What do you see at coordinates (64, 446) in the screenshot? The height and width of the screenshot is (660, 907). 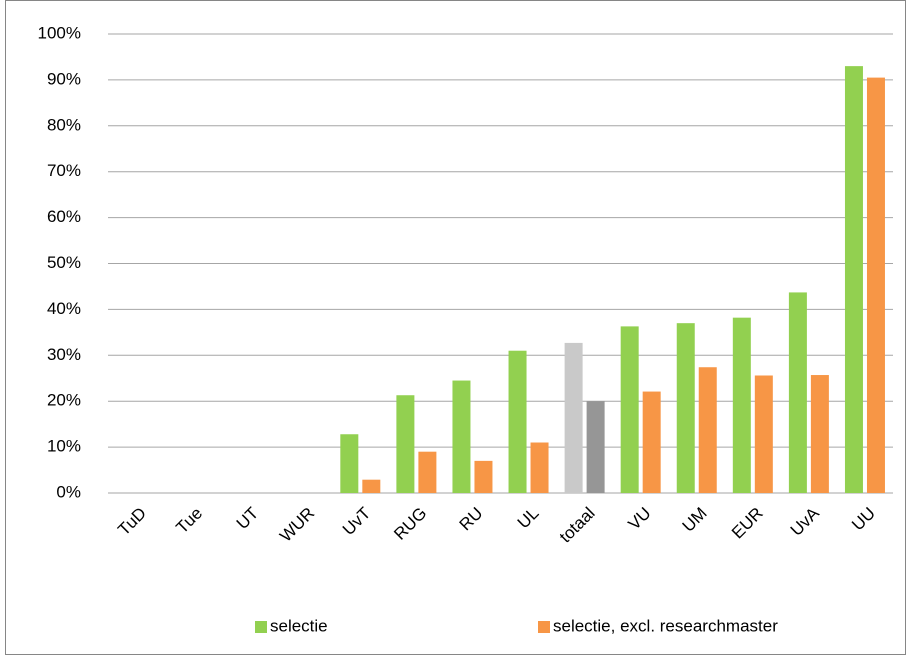 I see `y-tick-label: 10%` at bounding box center [64, 446].